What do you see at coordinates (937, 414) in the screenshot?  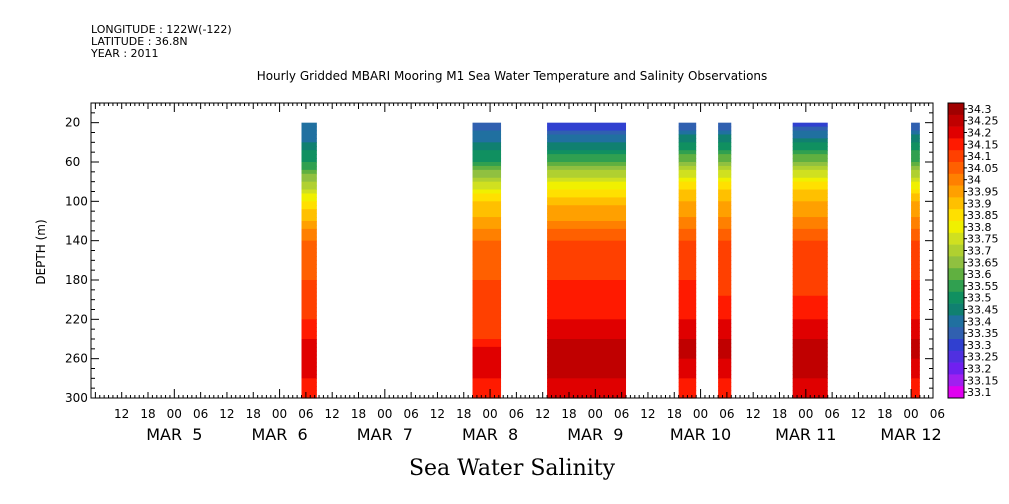 I see `x-hour-label: 06` at bounding box center [937, 414].